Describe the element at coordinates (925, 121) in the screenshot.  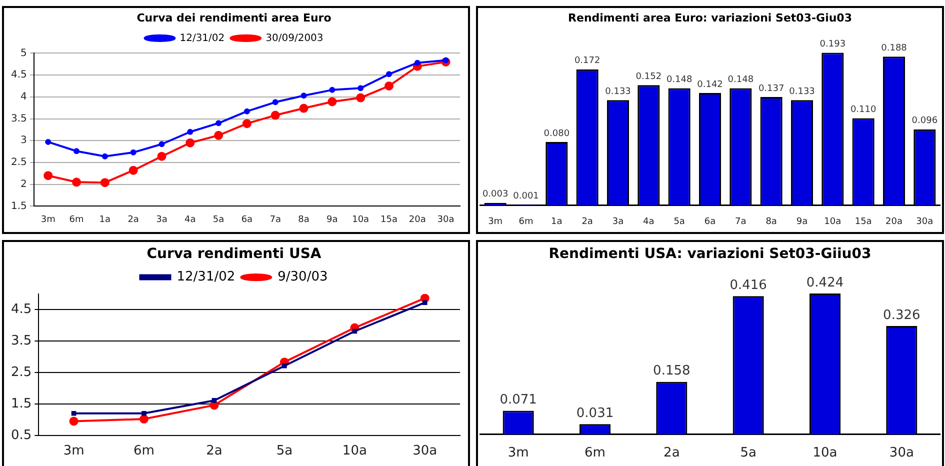
I see `data-label: 0.096` at that location.